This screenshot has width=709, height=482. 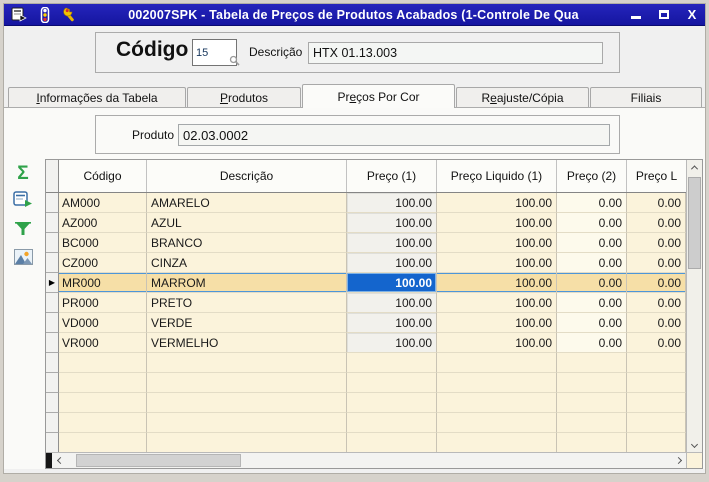 I want to click on cell-codigo: VR000, so click(x=103, y=343).